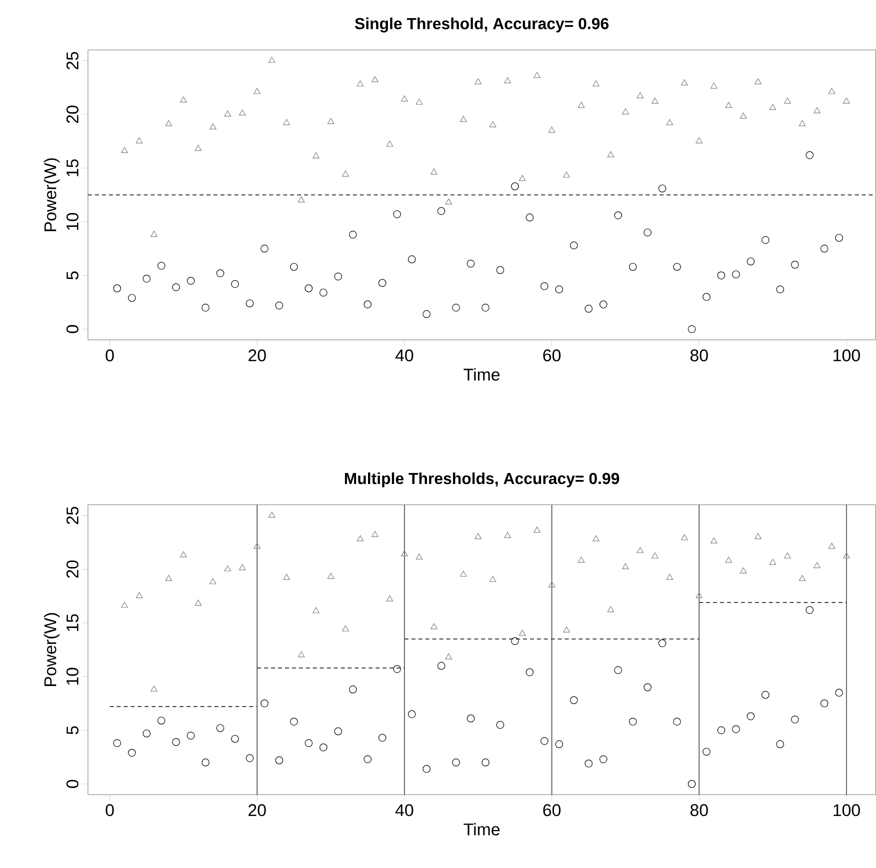 The image size is (876, 868). What do you see at coordinates (52, 195) in the screenshot?
I see `y-axis-title: Power(W)` at bounding box center [52, 195].